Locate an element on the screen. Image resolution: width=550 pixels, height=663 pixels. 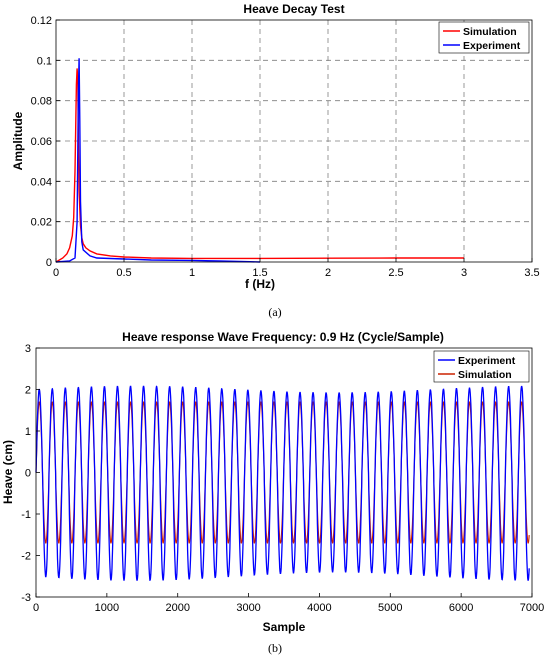
chart-b-ytick-label: 2 is located at coordinates (28, 391).